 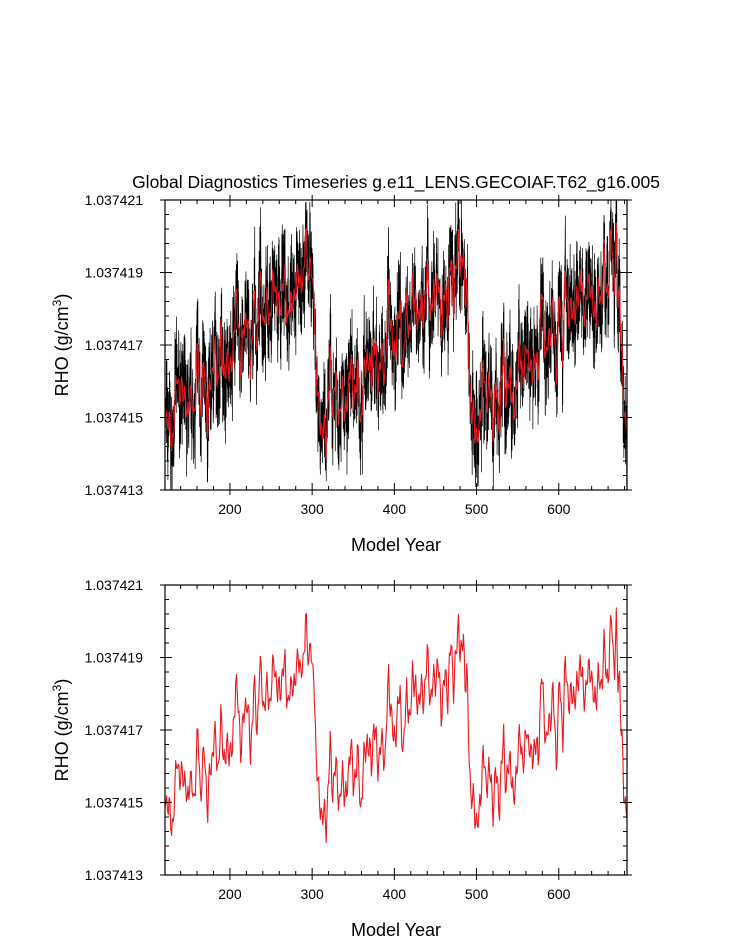 What do you see at coordinates (396, 545) in the screenshot?
I see `top-x-axis-label: Model Year` at bounding box center [396, 545].